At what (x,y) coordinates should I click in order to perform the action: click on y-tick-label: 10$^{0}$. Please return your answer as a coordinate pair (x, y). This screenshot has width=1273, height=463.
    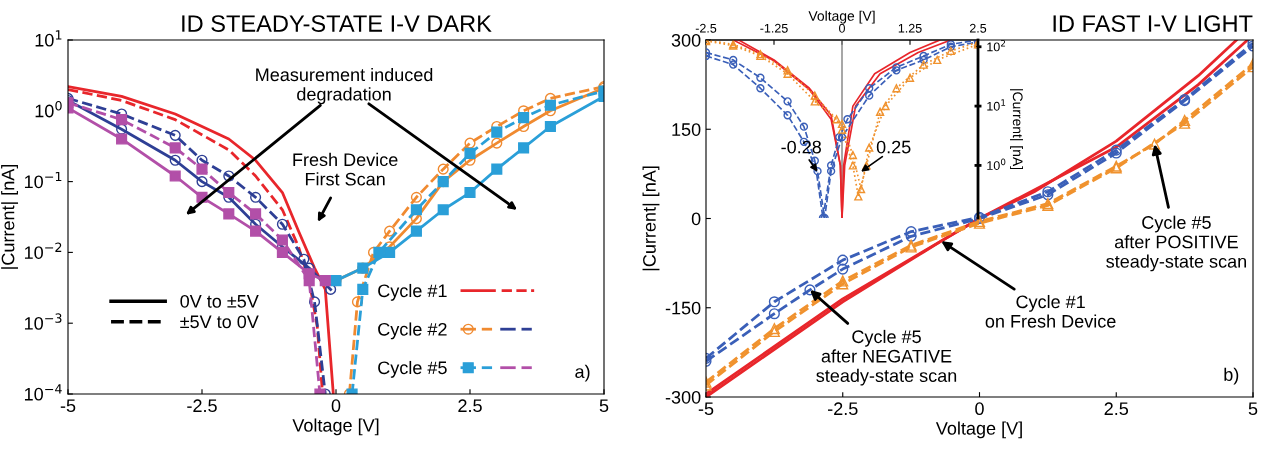
    Looking at the image, I should click on (48, 109).